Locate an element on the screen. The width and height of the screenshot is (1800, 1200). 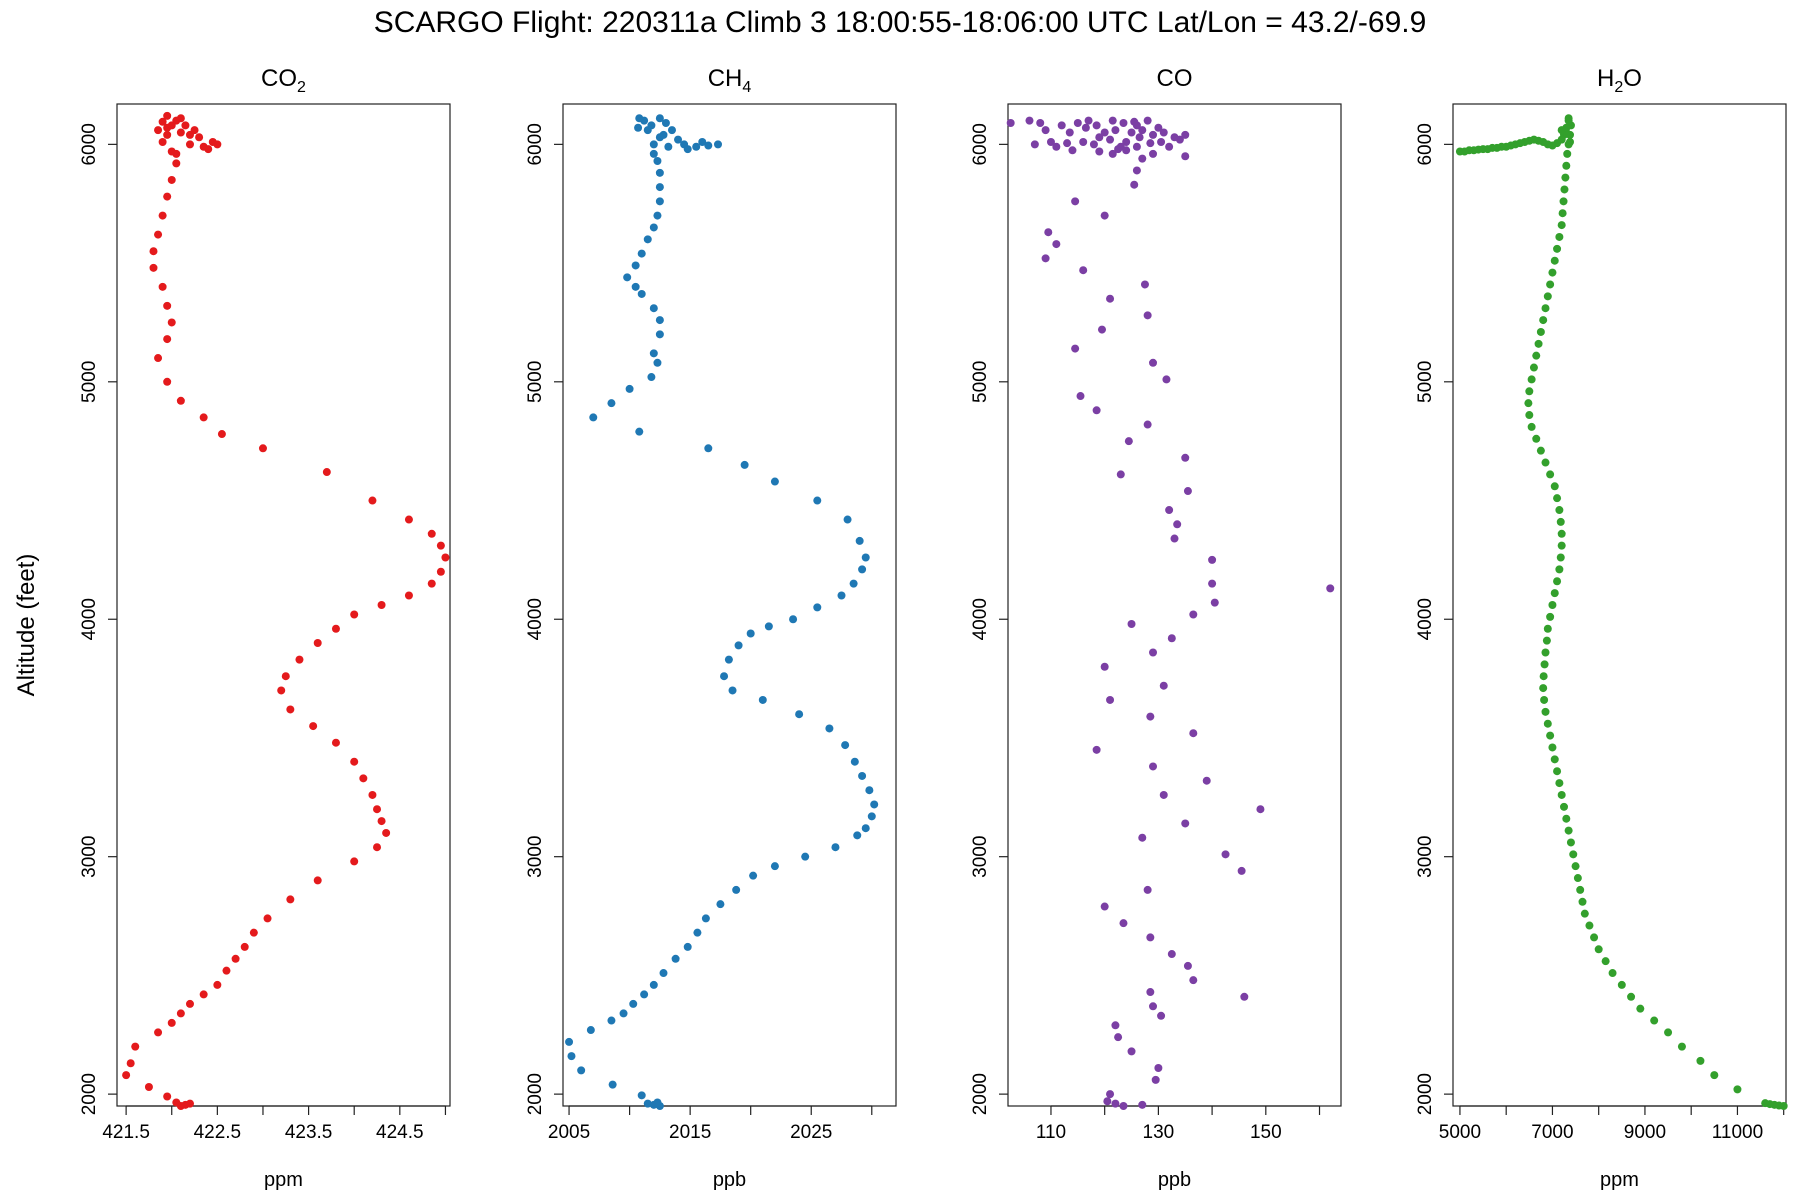
panel-title-ch4: CH4 is located at coordinates (730, 80).